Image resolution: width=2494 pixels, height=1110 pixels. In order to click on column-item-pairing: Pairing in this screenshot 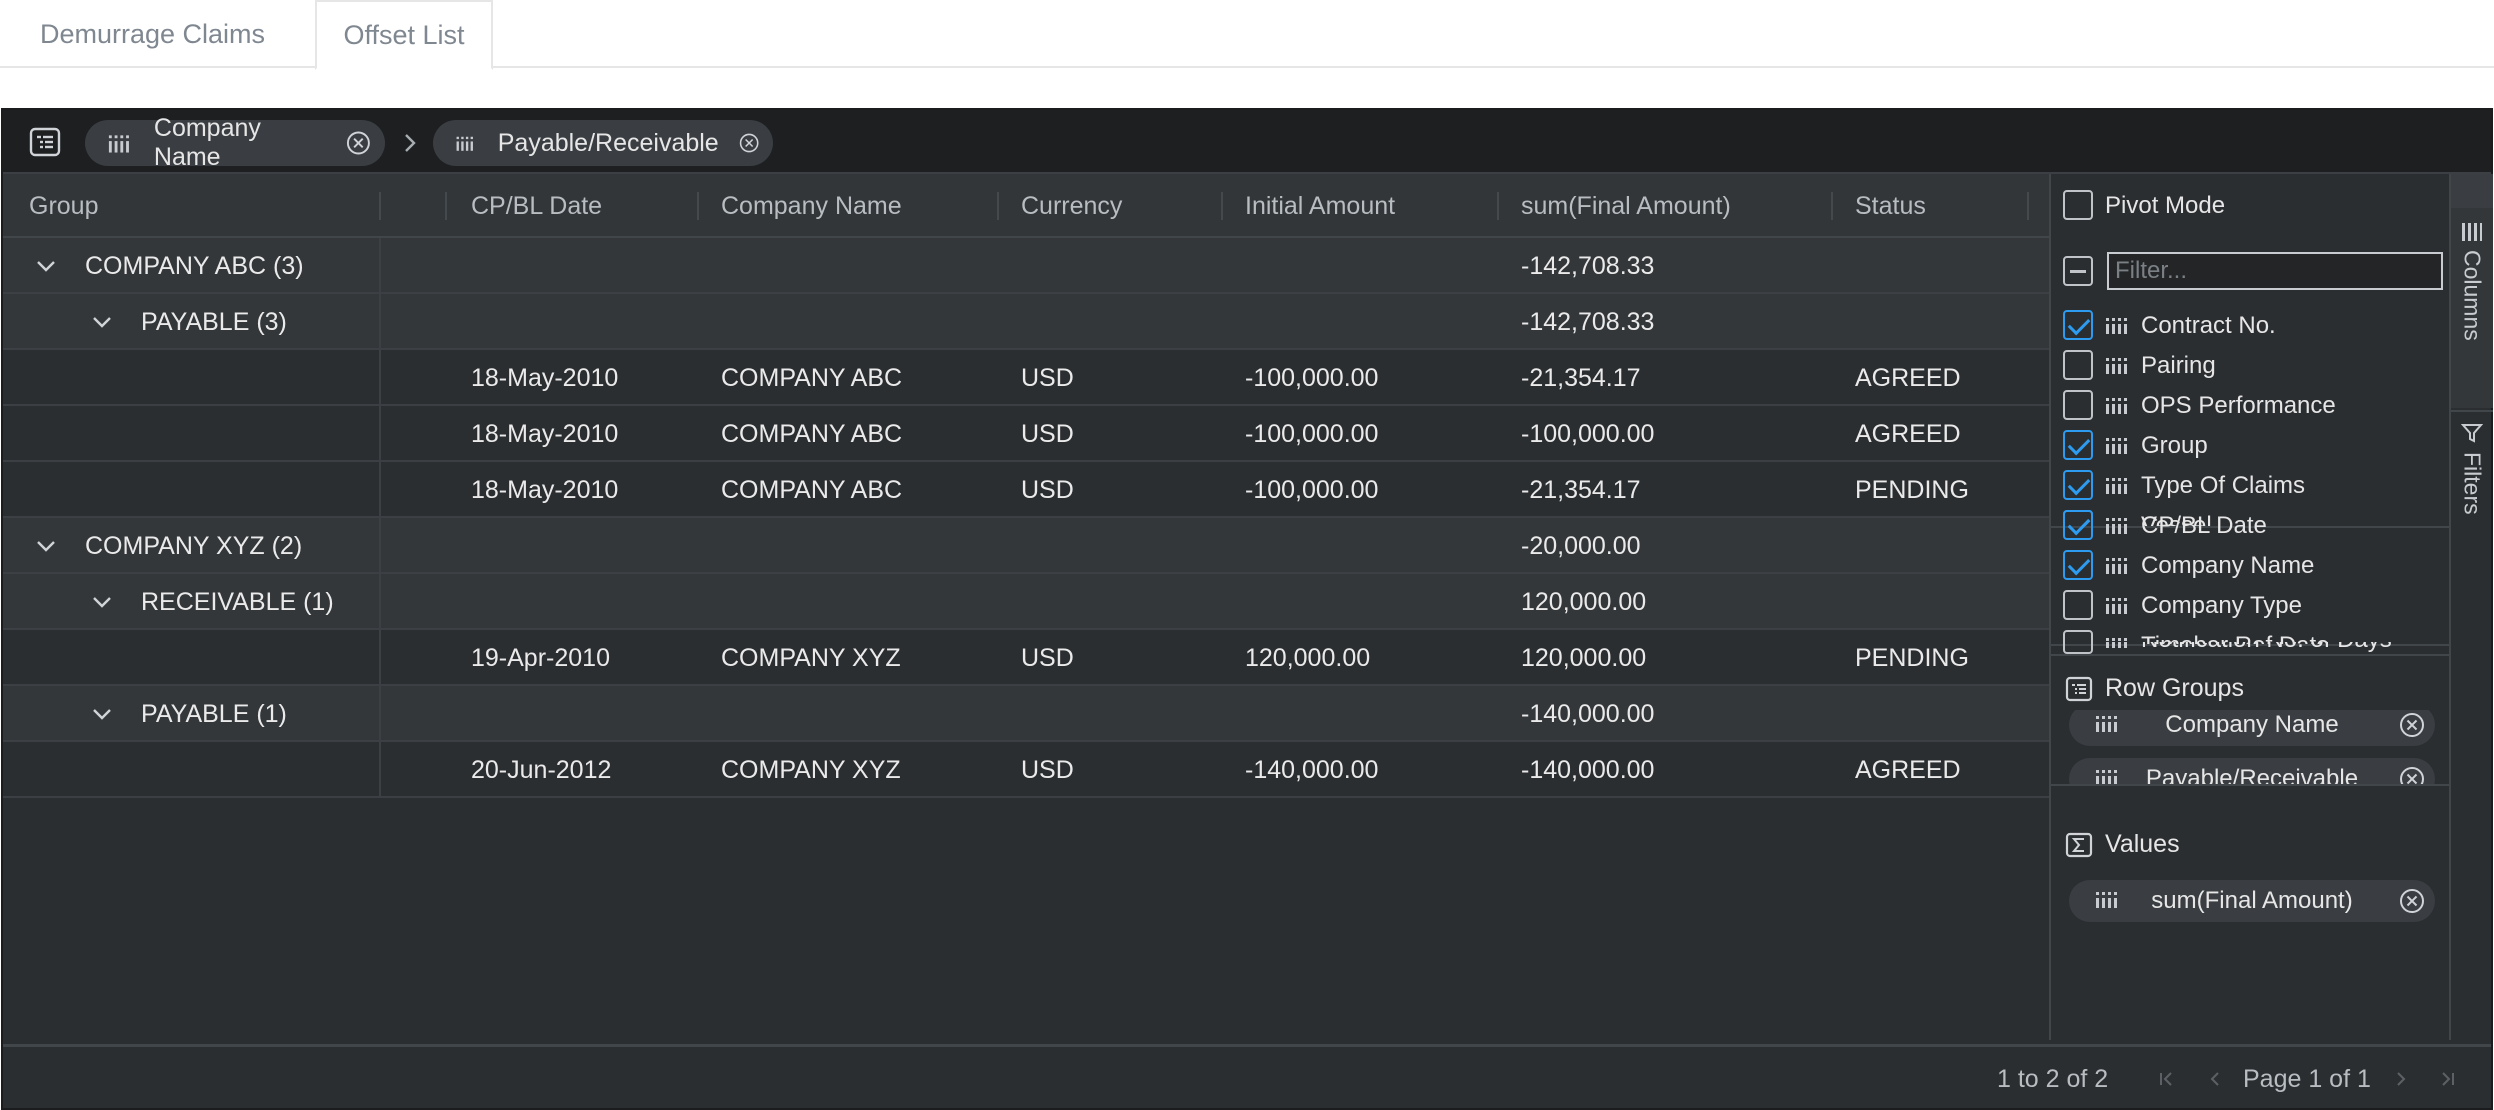, I will do `click(2251, 366)`.